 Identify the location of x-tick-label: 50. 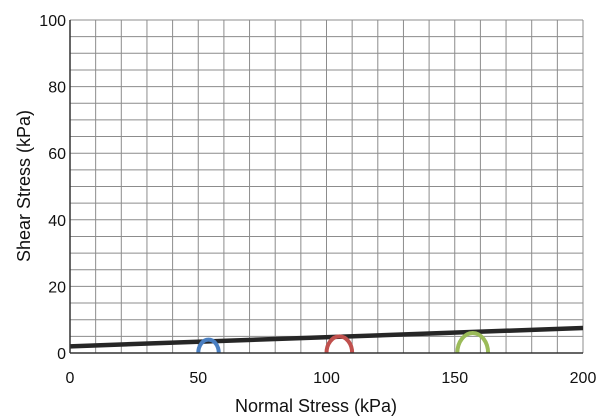
(198, 378).